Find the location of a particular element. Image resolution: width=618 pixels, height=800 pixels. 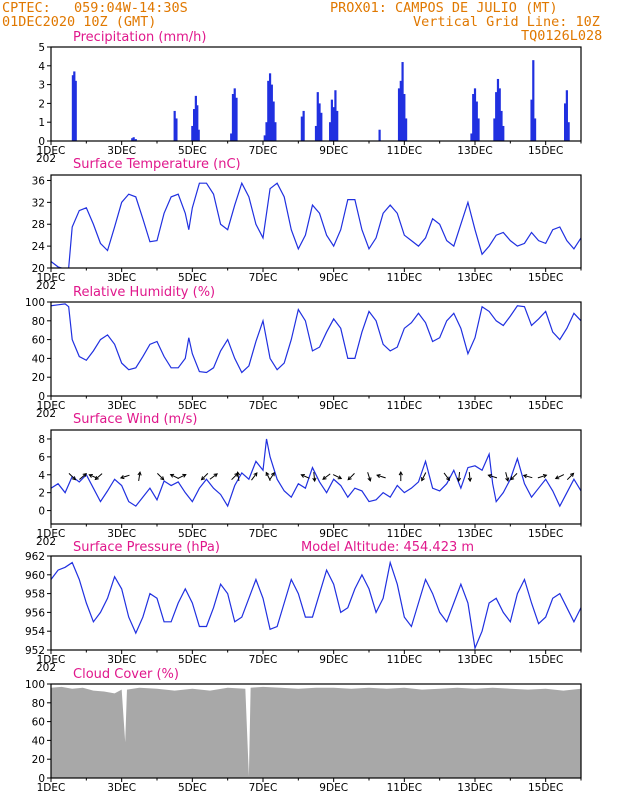

precip-xtick-label: 3DEC is located at coordinates (121, 151).